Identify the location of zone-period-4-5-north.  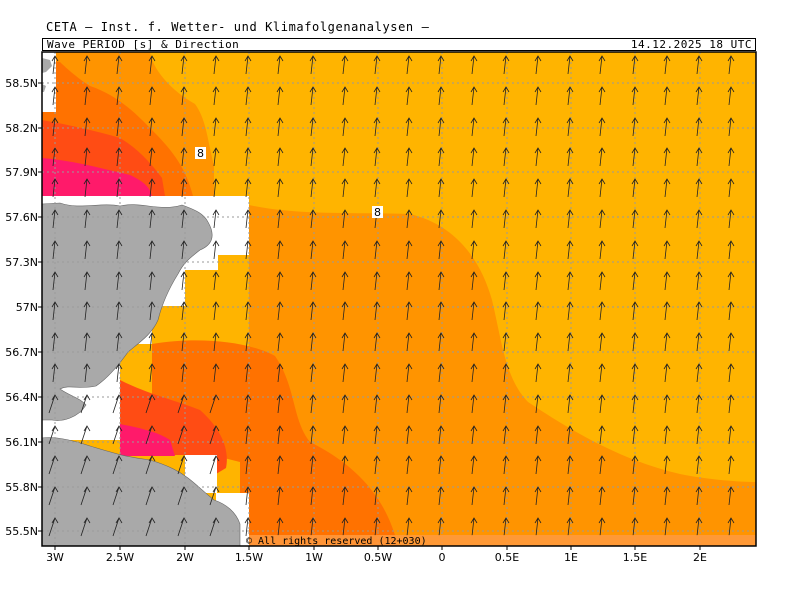
(97, 177).